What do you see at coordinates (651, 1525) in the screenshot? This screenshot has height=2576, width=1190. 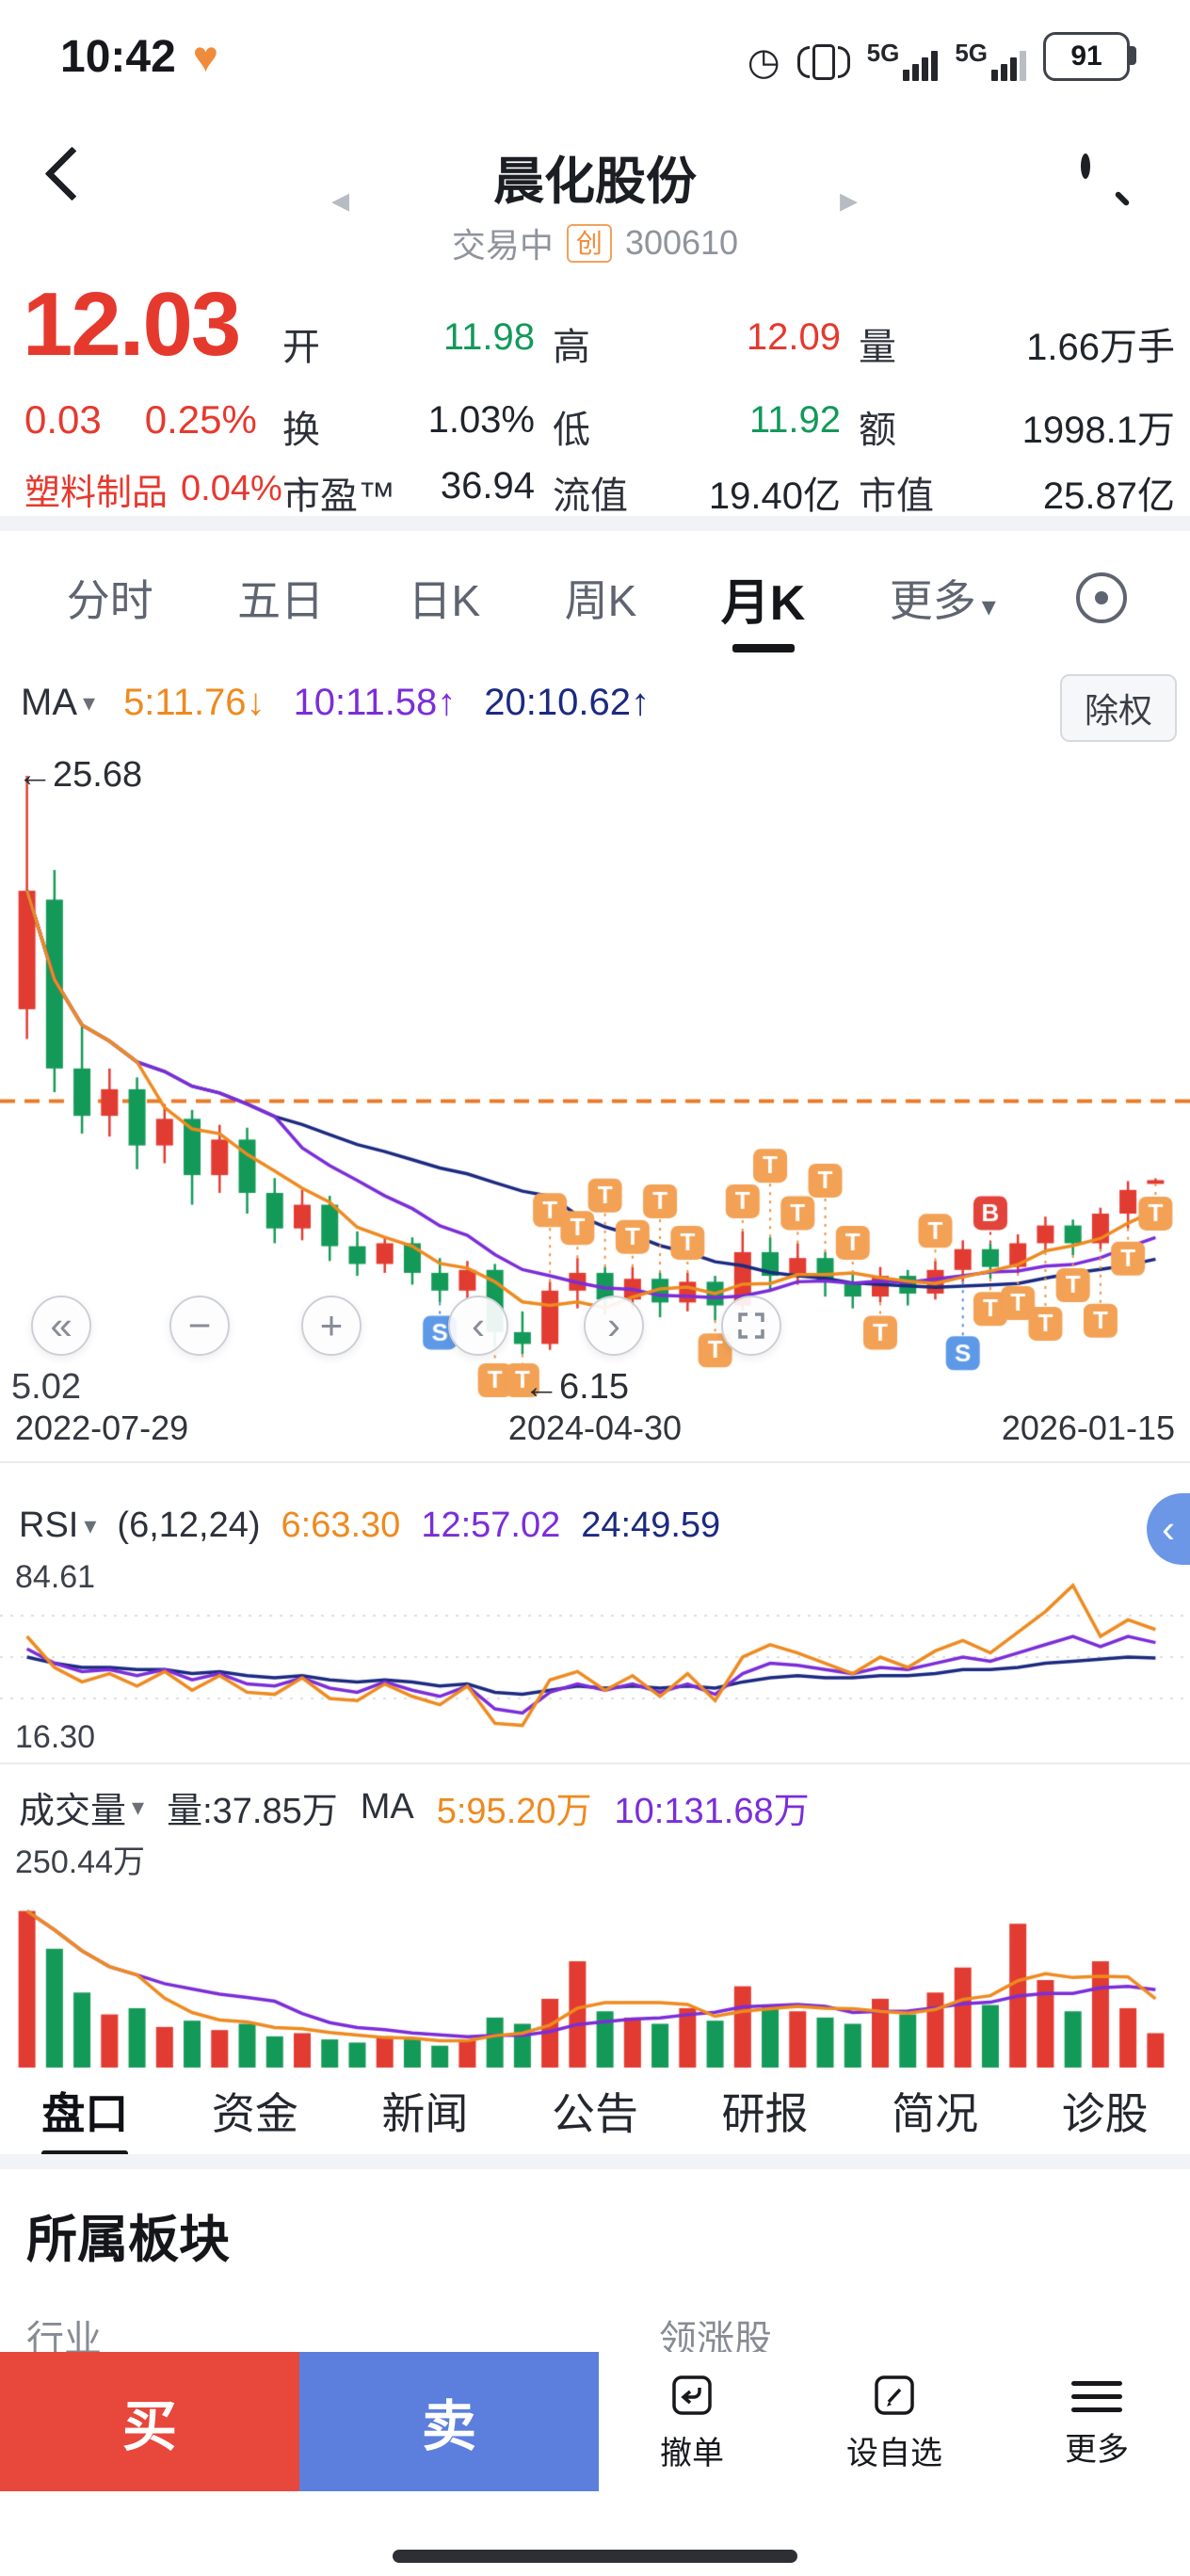 I see `rsi24-value: 24:49.59` at bounding box center [651, 1525].